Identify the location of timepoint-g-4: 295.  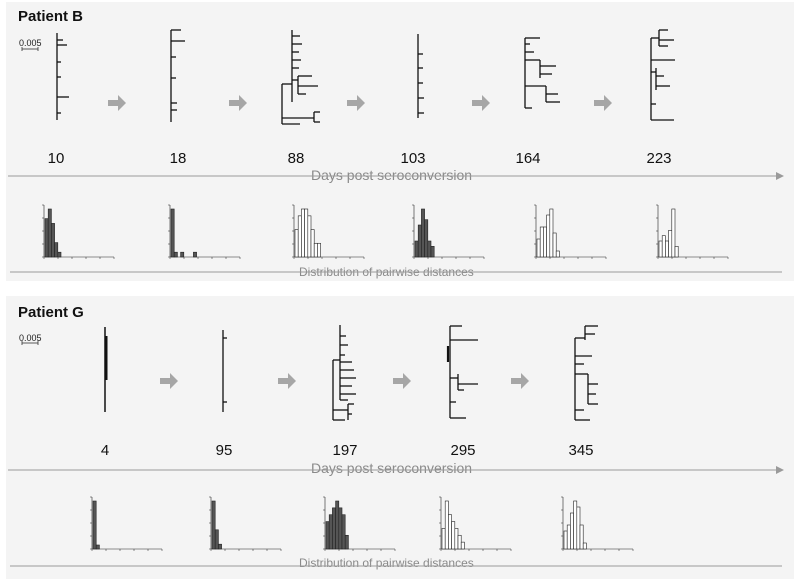
(463, 450).